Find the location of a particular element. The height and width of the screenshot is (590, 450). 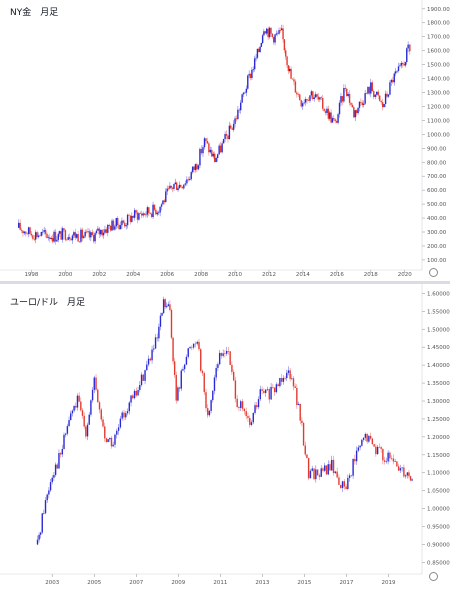

y-tick-label: 1700.00 is located at coordinates (438, 38).